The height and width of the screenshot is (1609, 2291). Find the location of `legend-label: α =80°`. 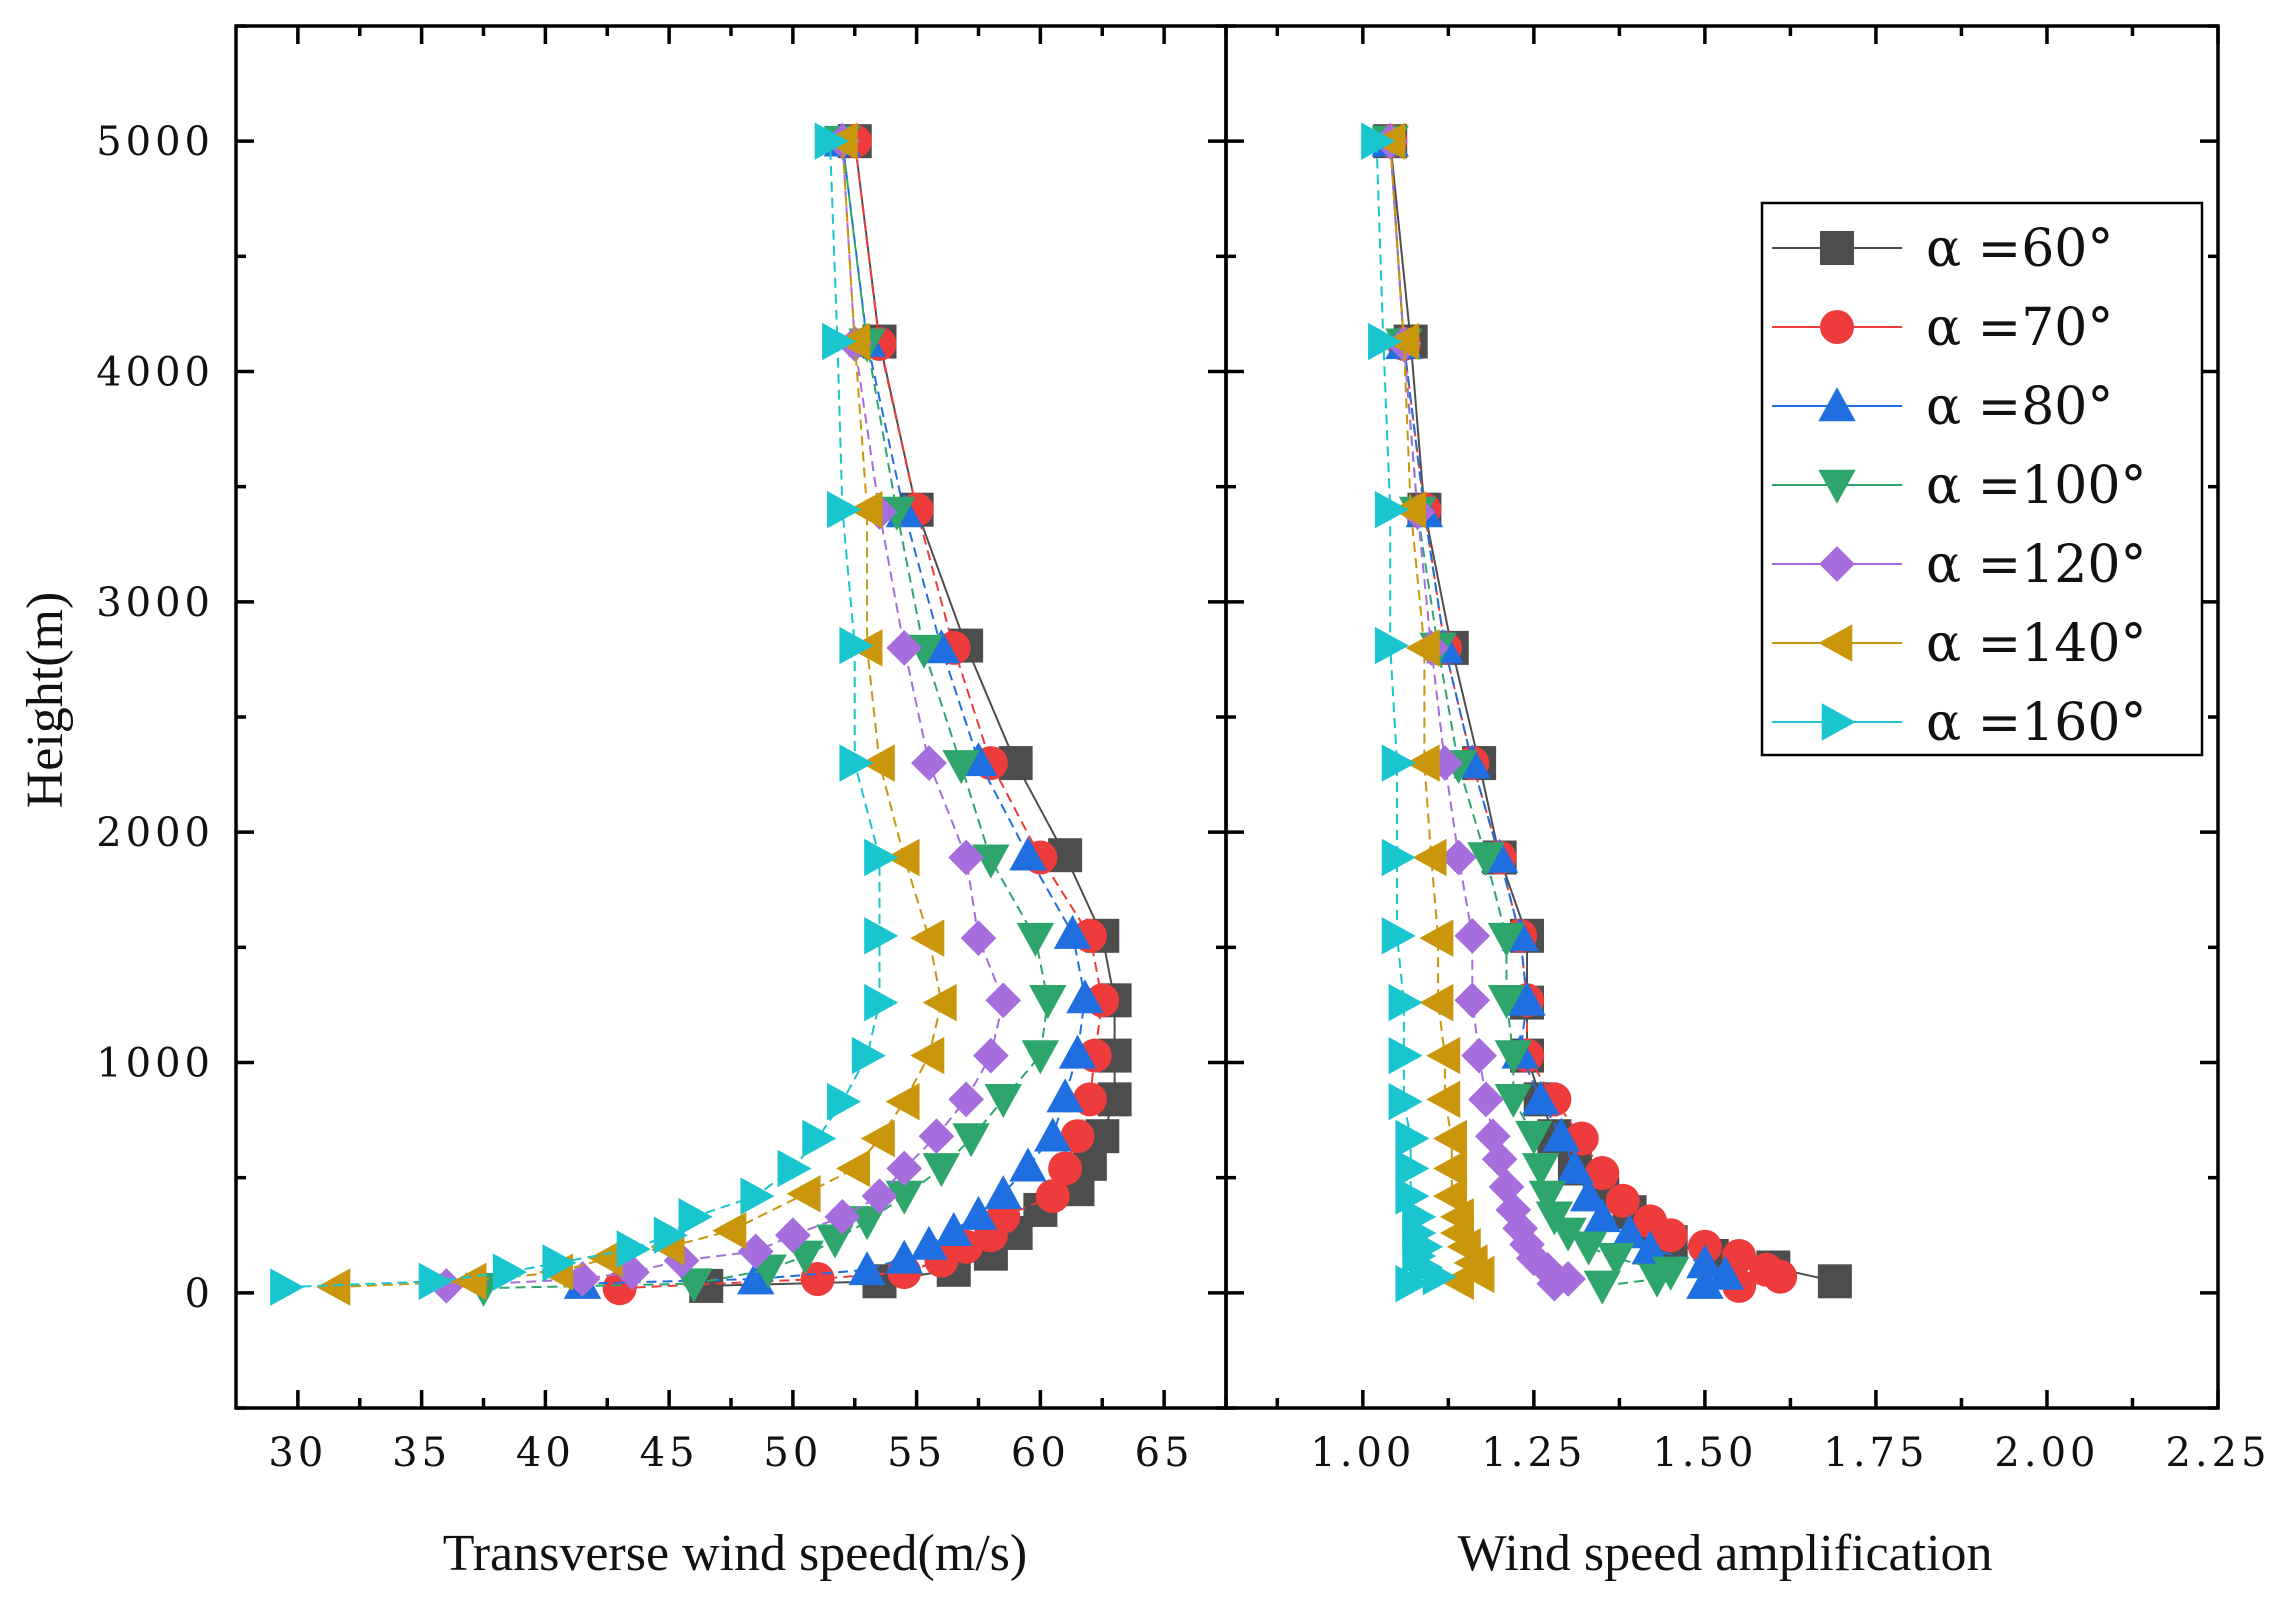

legend-label: α =80° is located at coordinates (2019, 407).